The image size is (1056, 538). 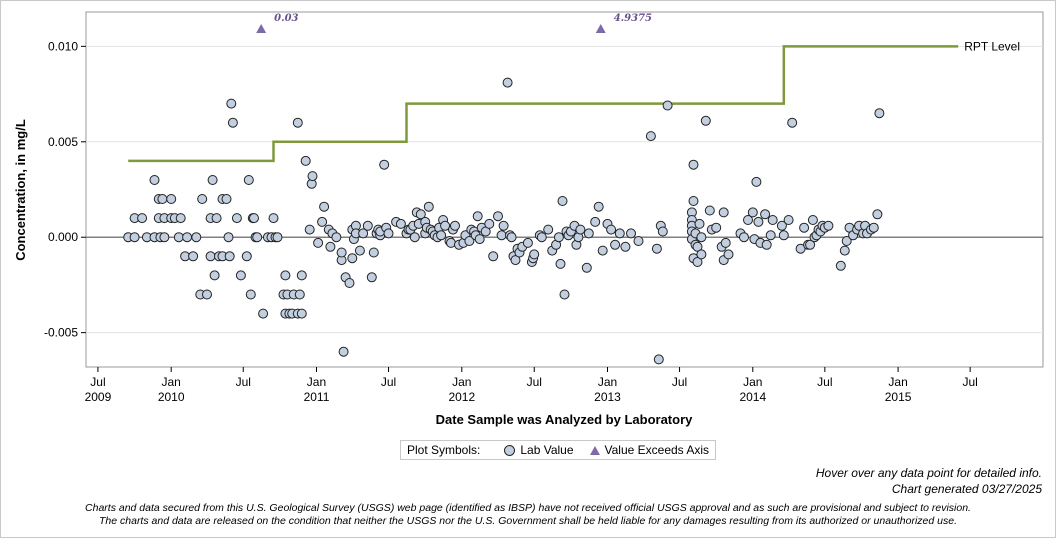 What do you see at coordinates (454, 23) in the screenshot?
I see `exceeds-axis-markers: 0.03 4.9375` at bounding box center [454, 23].